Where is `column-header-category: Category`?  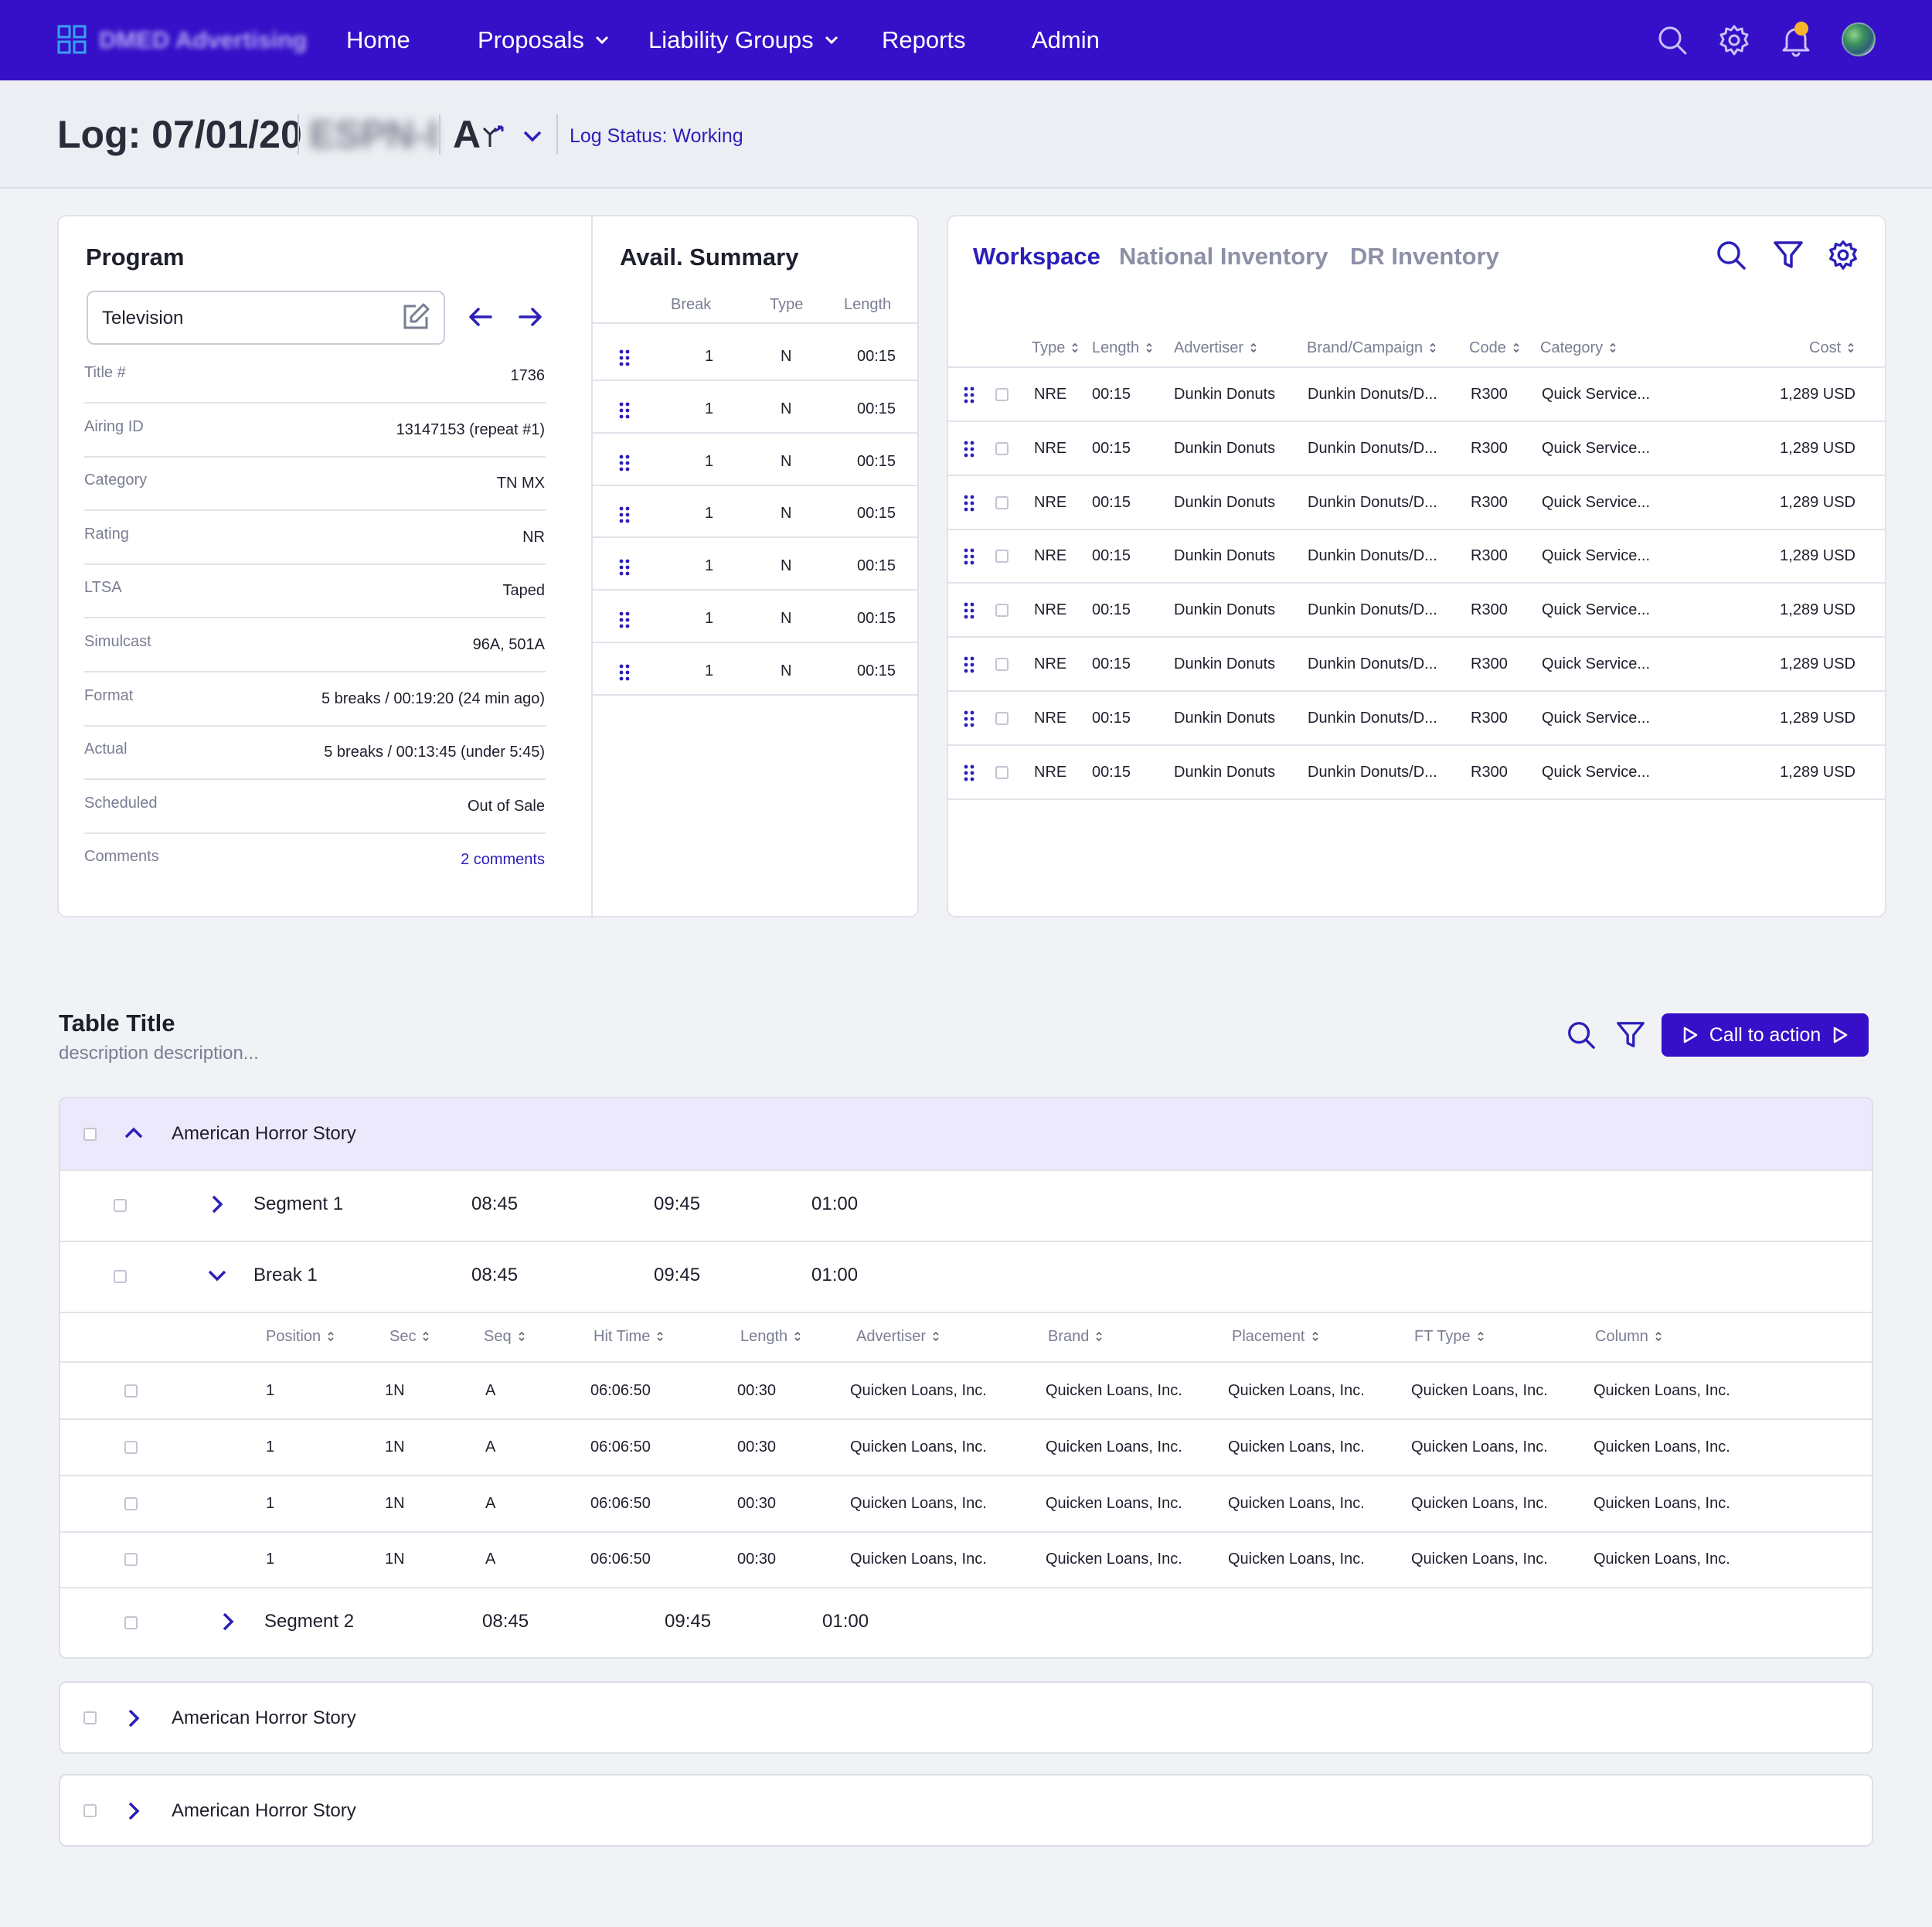 column-header-category: Category is located at coordinates (1579, 348).